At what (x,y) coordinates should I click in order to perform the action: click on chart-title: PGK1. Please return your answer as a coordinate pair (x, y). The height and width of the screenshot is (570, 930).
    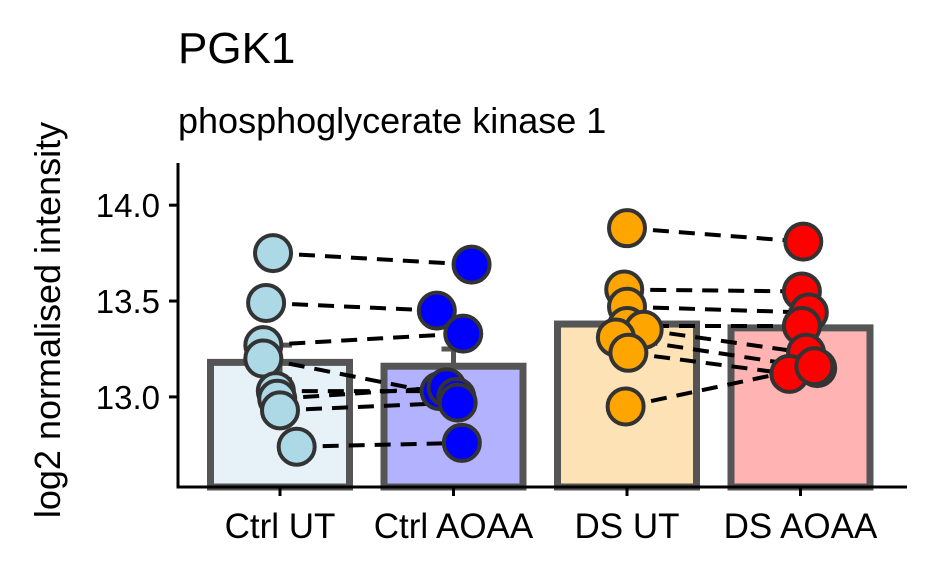
    Looking at the image, I should click on (236, 48).